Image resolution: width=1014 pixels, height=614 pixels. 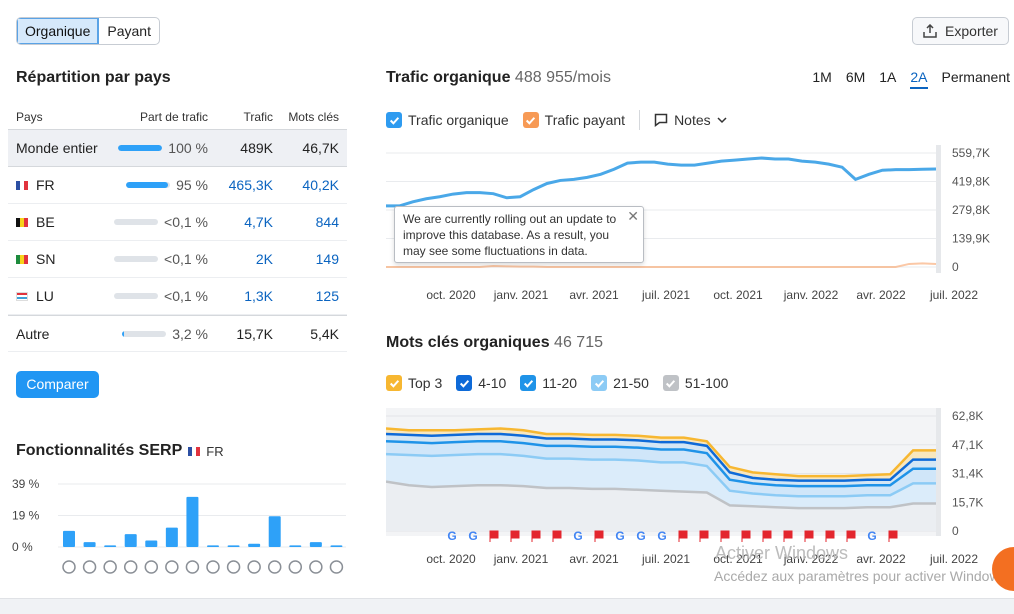 What do you see at coordinates (177, 185) in the screenshot?
I see `table-row: FR 95 % 465,3K 40,2K` at bounding box center [177, 185].